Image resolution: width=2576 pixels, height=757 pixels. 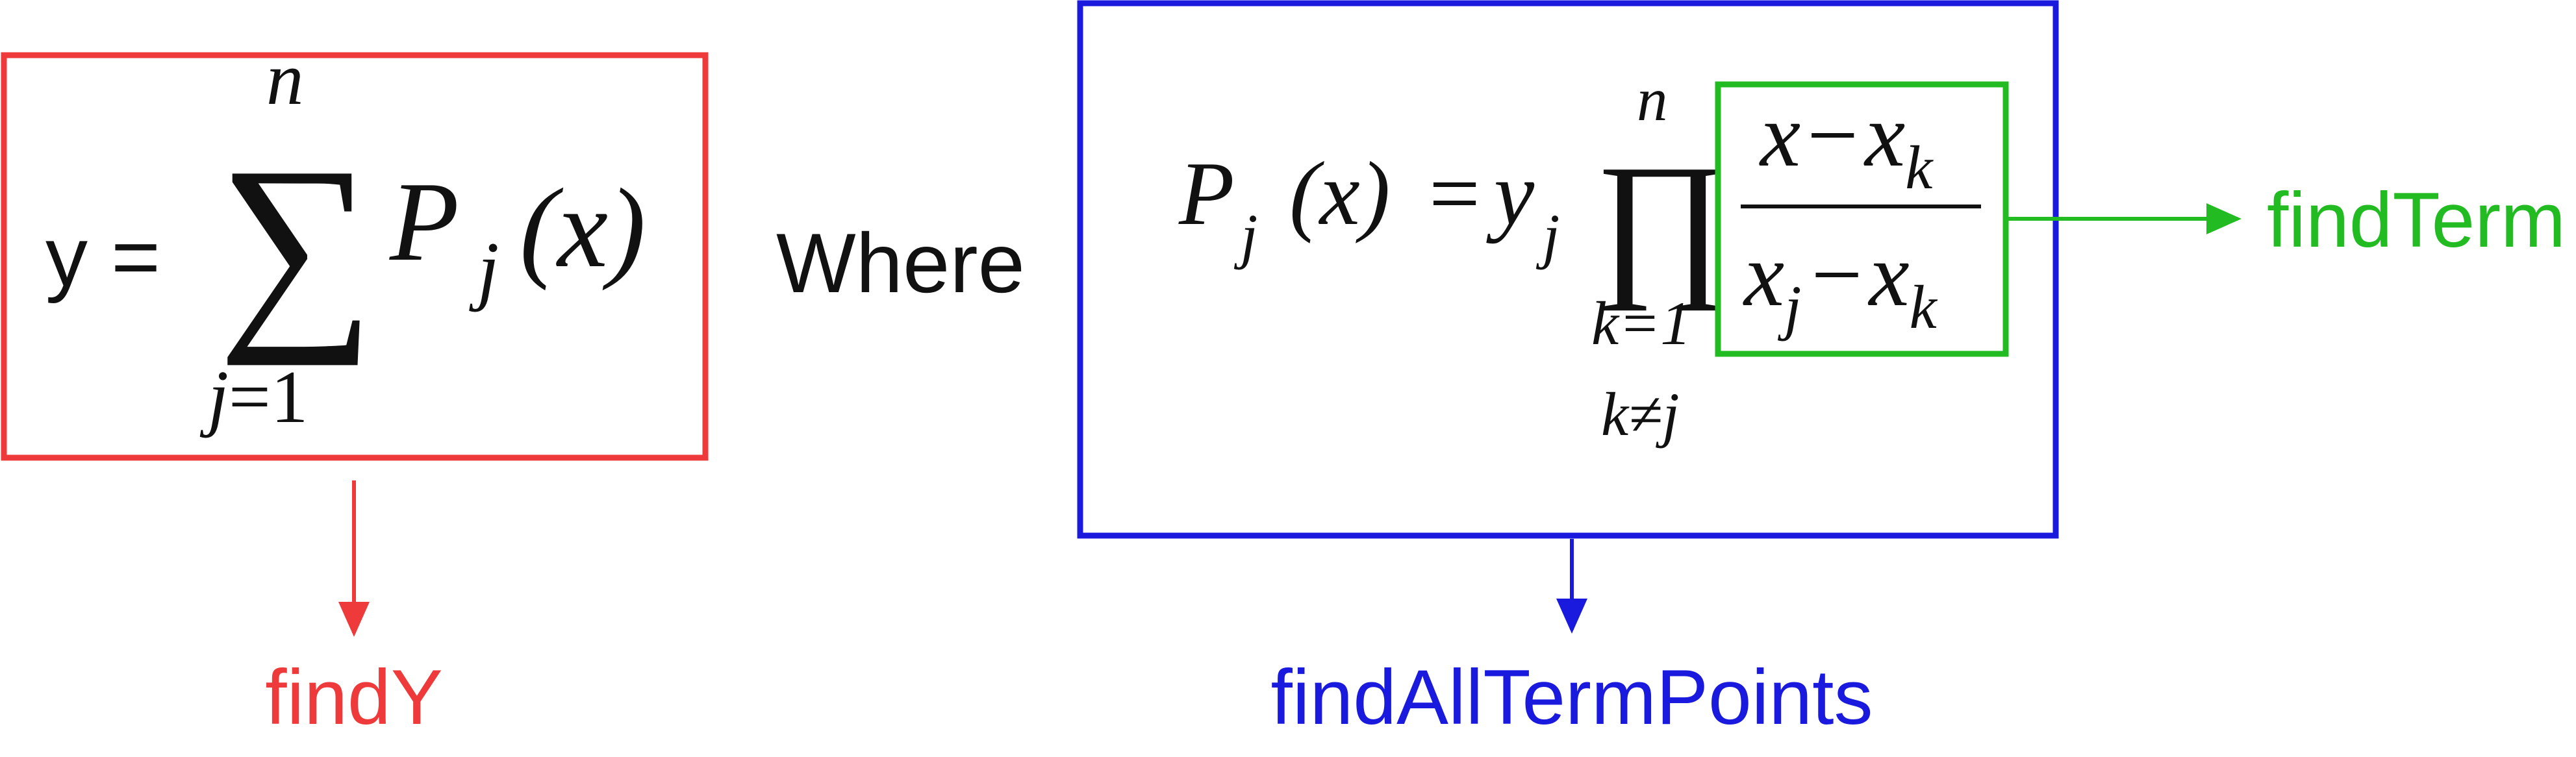 What do you see at coordinates (1454, 193) in the screenshot?
I see `pj-equals: =` at bounding box center [1454, 193].